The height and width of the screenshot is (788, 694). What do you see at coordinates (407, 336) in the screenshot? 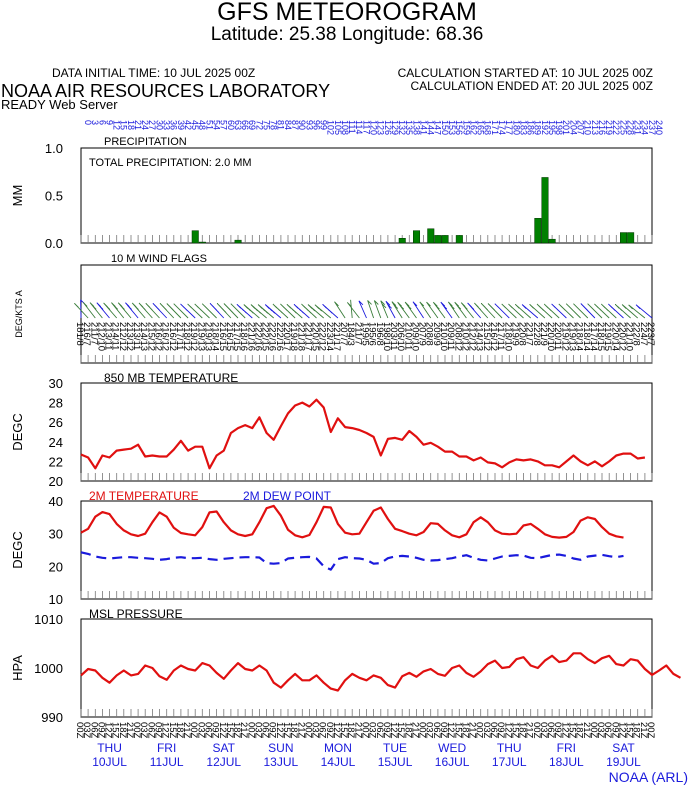
I see `wind-label: 210/11` at bounding box center [407, 336].